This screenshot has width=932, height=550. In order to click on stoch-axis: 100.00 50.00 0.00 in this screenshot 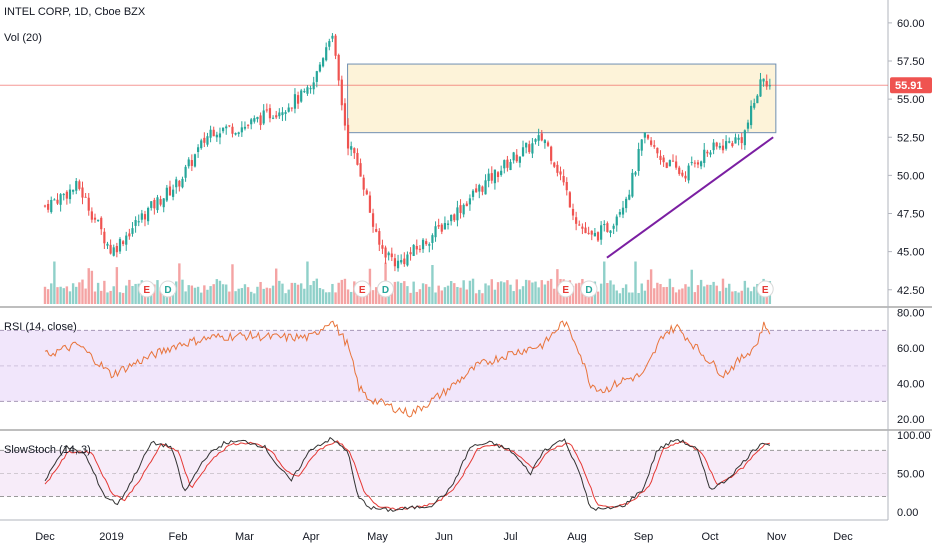, I will do `click(914, 474)`.